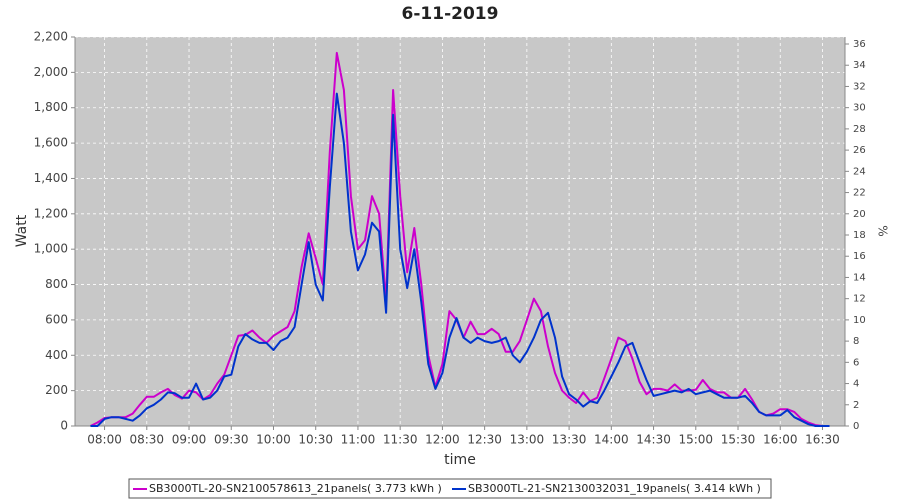 The width and height of the screenshot is (900, 500). What do you see at coordinates (56, 355) in the screenshot?
I see `y-tick-label: 400` at bounding box center [56, 355].